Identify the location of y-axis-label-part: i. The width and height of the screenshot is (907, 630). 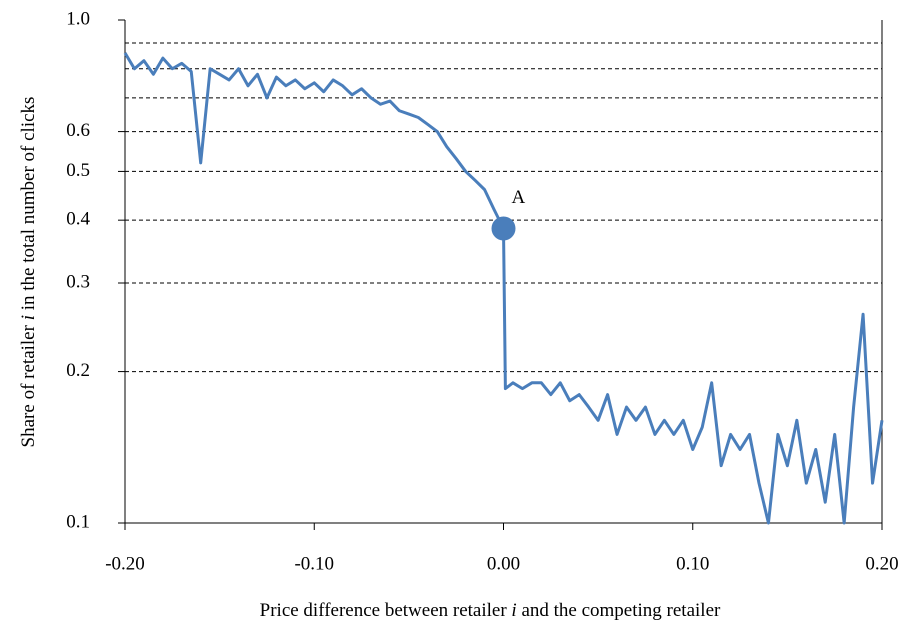
(28, 317).